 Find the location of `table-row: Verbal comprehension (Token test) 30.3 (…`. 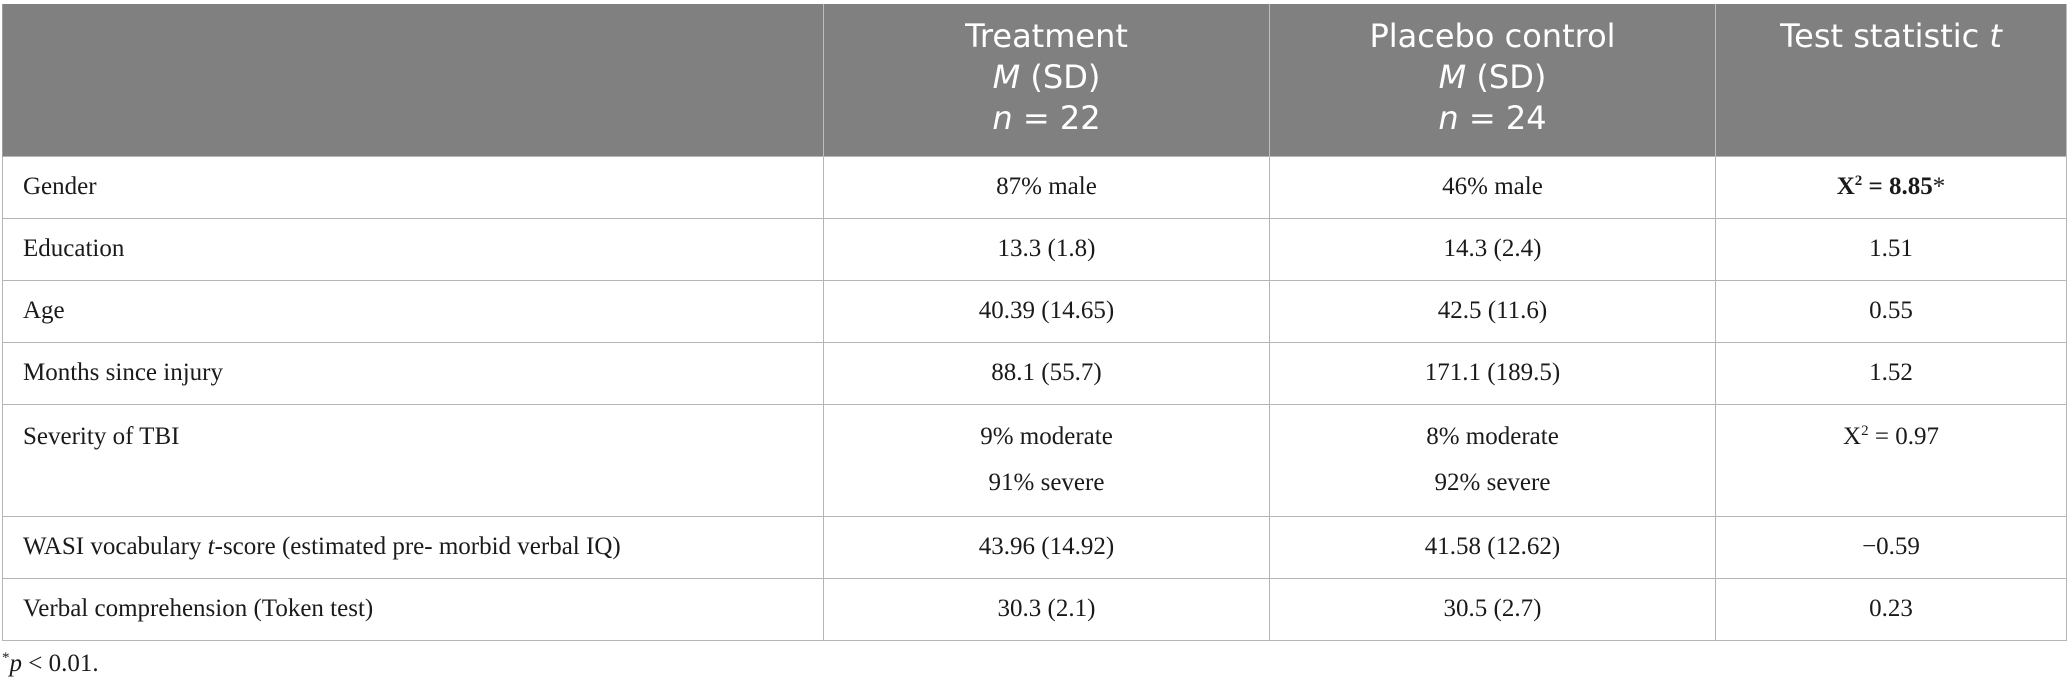

table-row: Verbal comprehension (Token test) 30.3 (… is located at coordinates (1034, 609).